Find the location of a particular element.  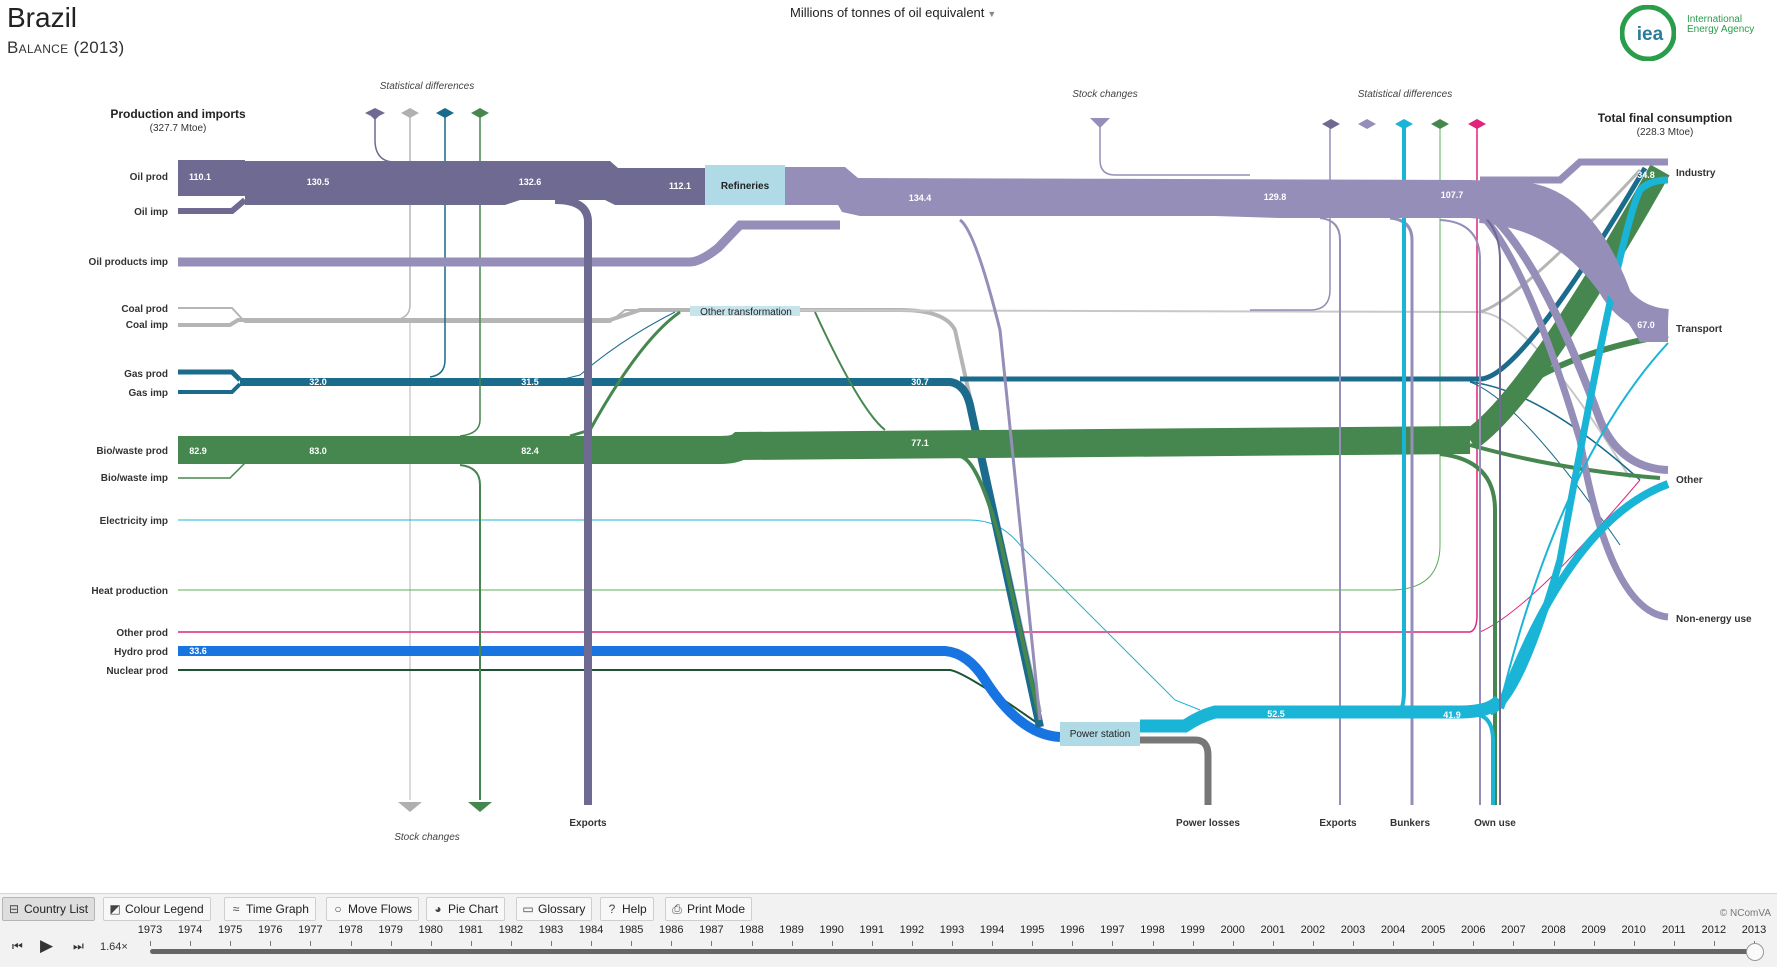

flow-hydro-prod is located at coordinates (619, 694).